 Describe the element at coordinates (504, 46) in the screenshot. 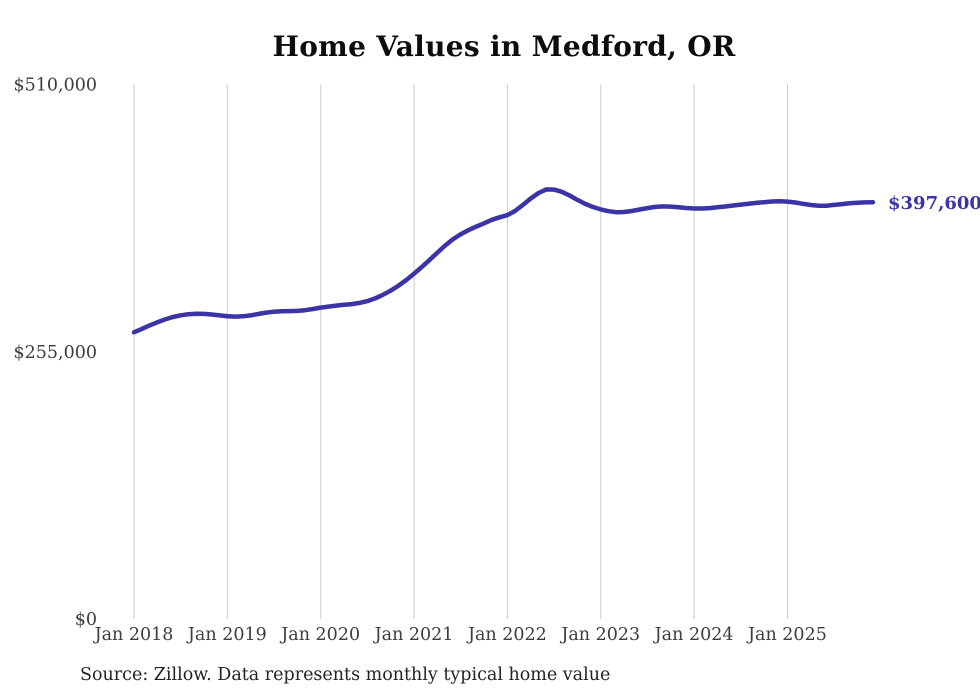

I see `chart-title: Home Values in Medford, OR` at that location.